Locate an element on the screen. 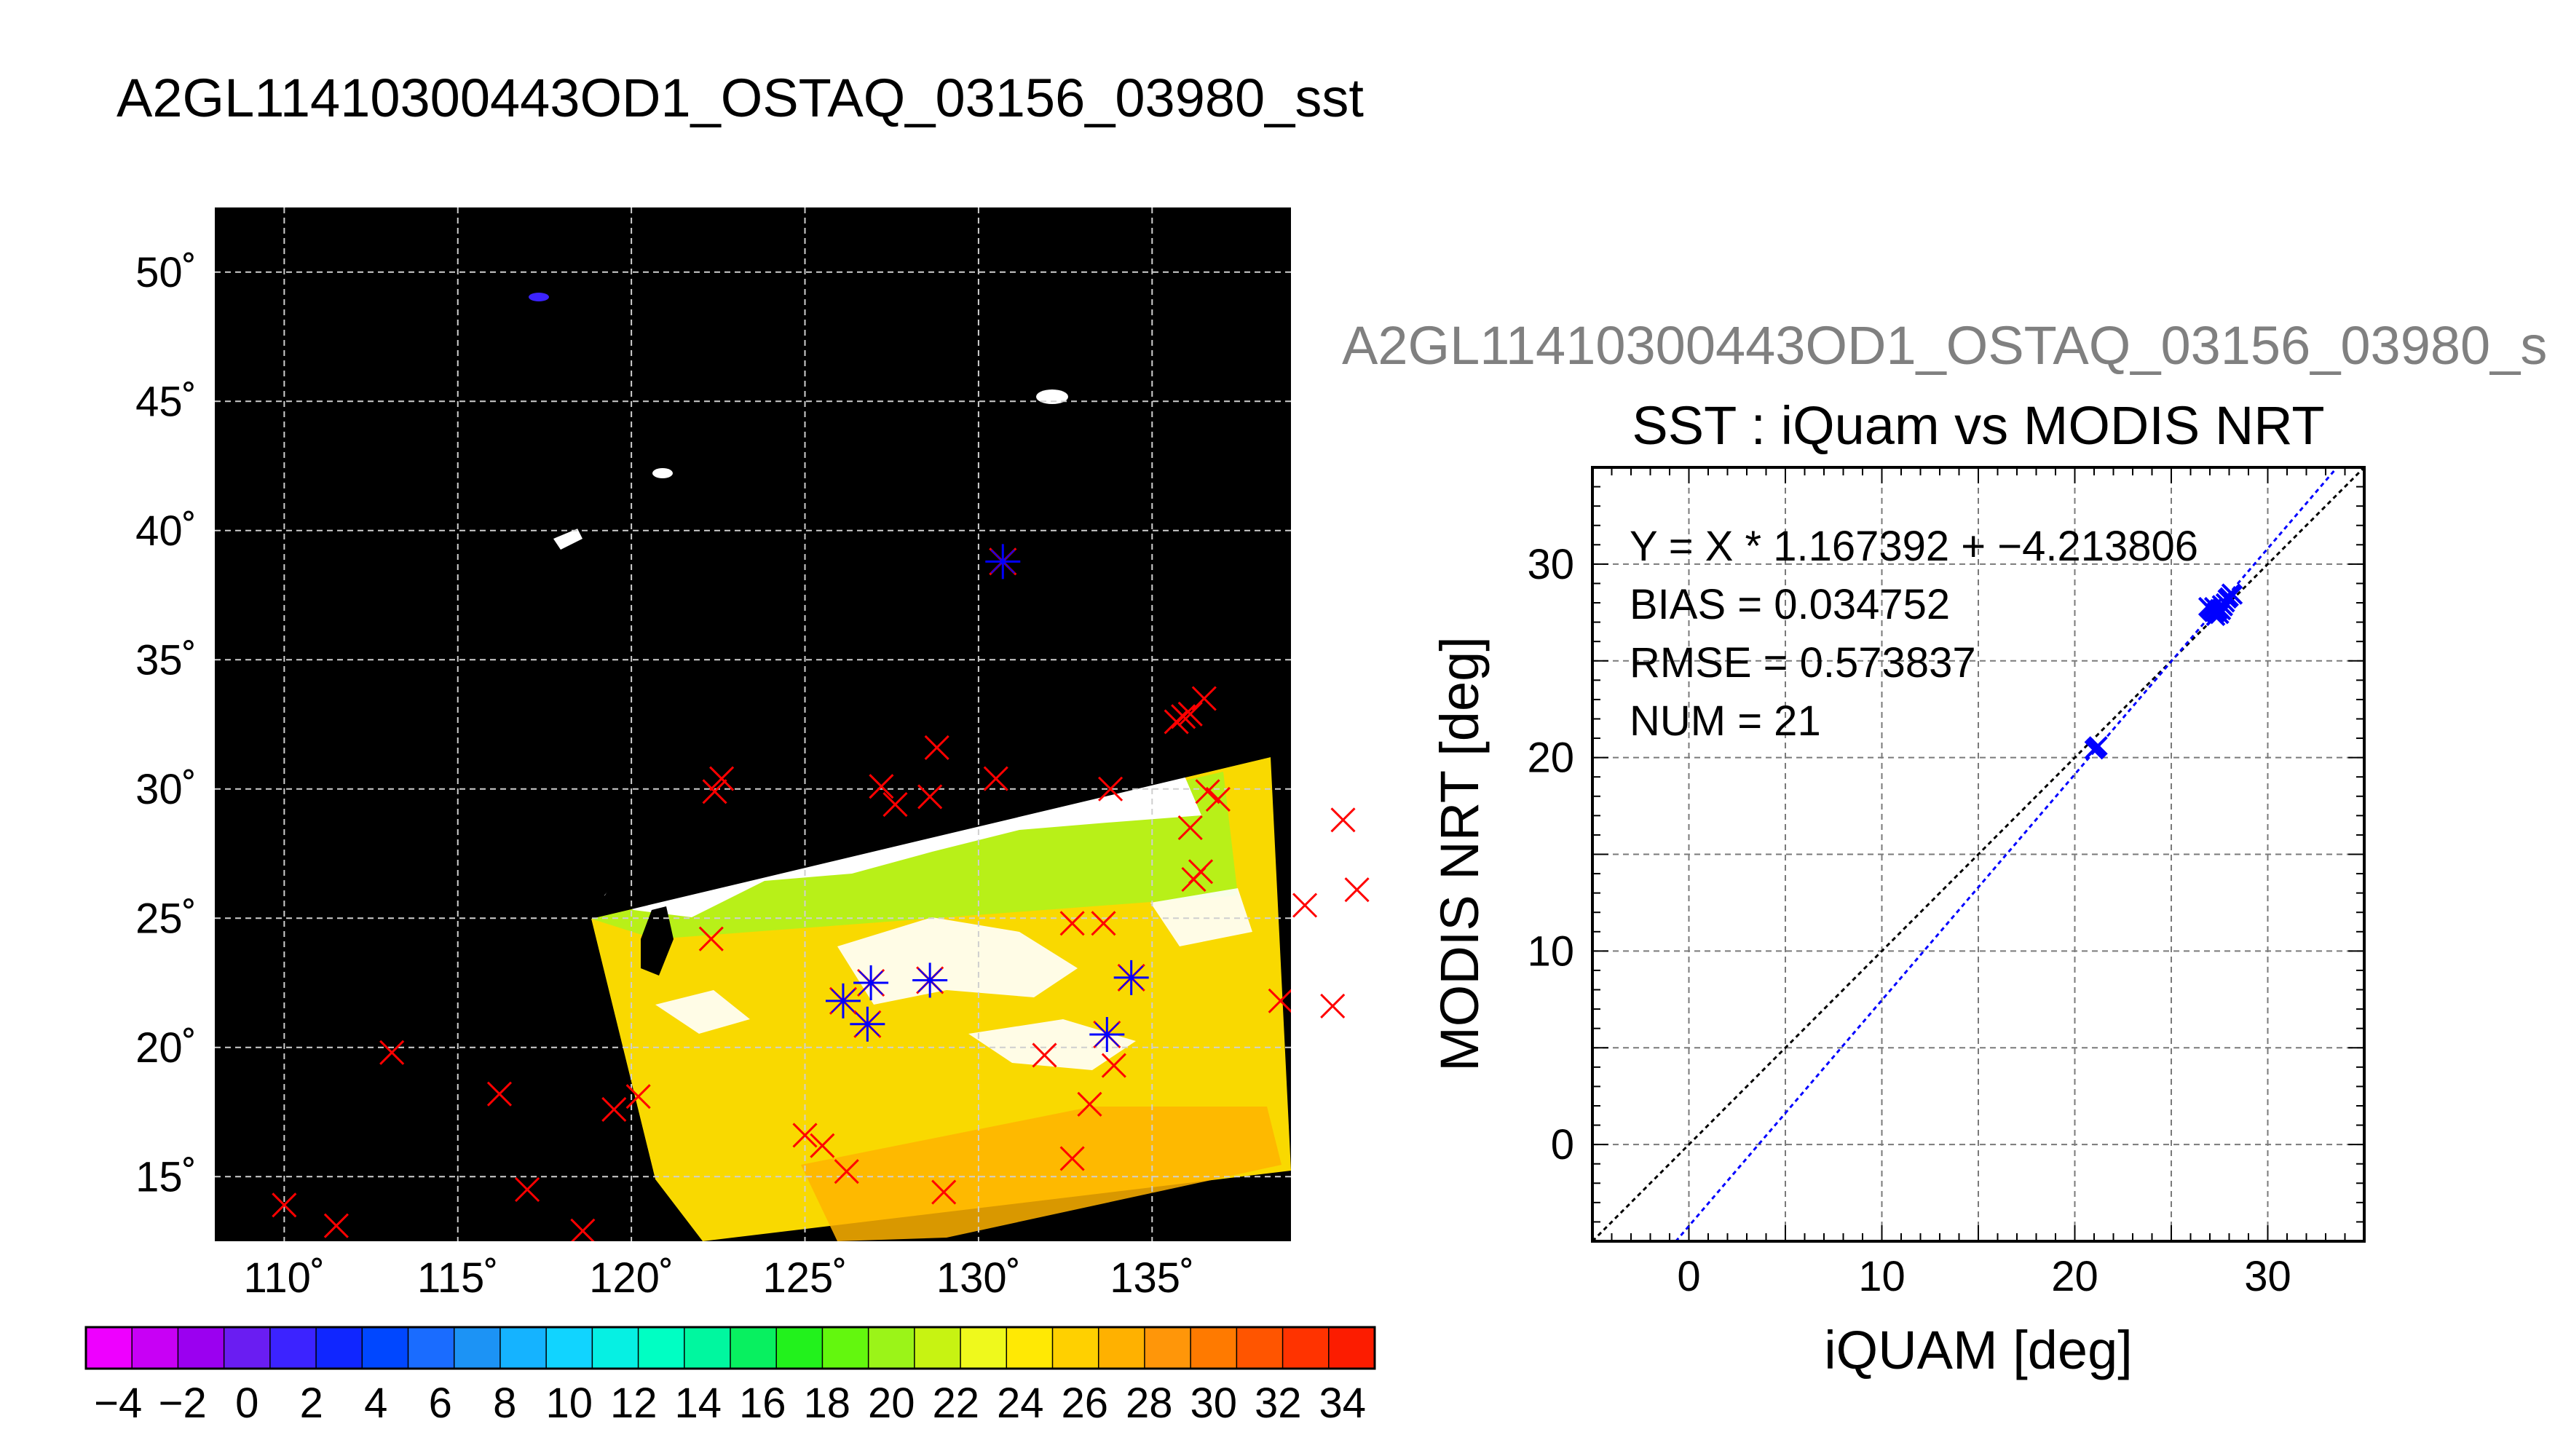  map-lat-tick-label: 30˚ is located at coordinates (166, 789).